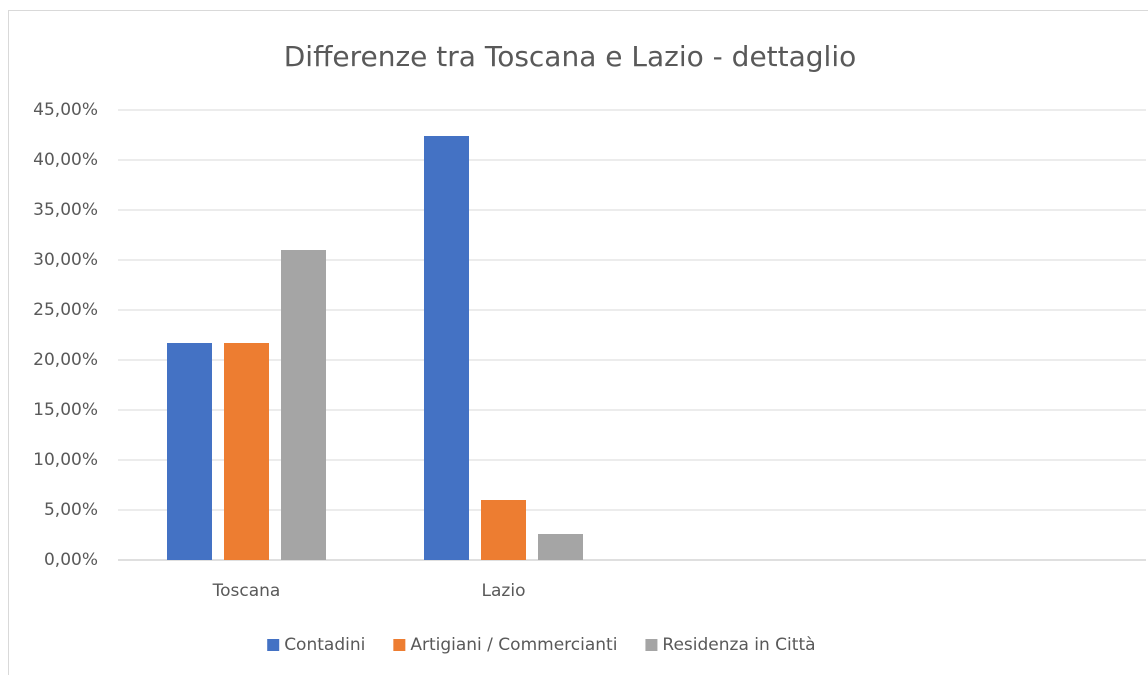  I want to click on y-tick-label: 15,00%, so click(65, 410).